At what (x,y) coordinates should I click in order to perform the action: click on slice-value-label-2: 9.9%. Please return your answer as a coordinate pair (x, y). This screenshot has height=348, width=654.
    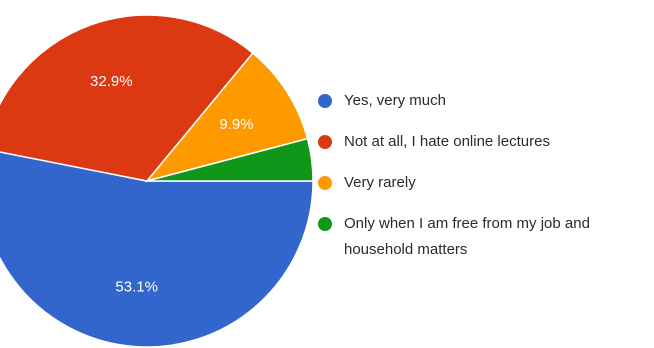
    Looking at the image, I should click on (236, 124).